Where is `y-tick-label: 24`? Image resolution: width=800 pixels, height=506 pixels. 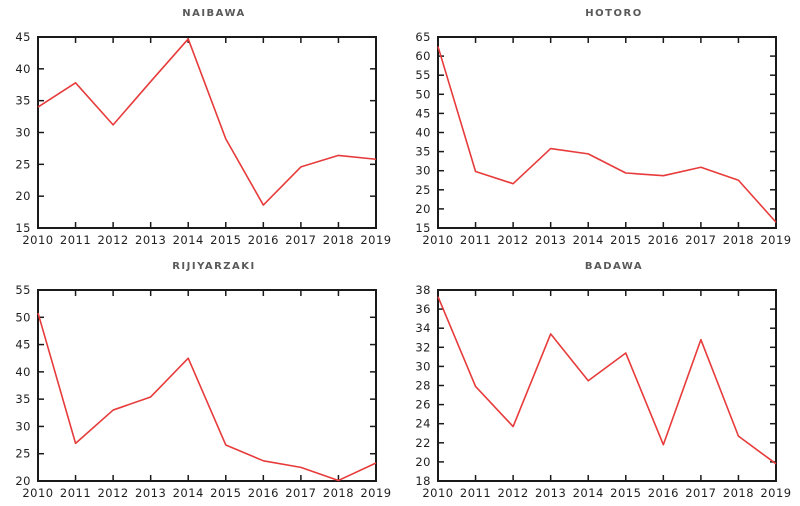
y-tick-label: 24 is located at coordinates (423, 424).